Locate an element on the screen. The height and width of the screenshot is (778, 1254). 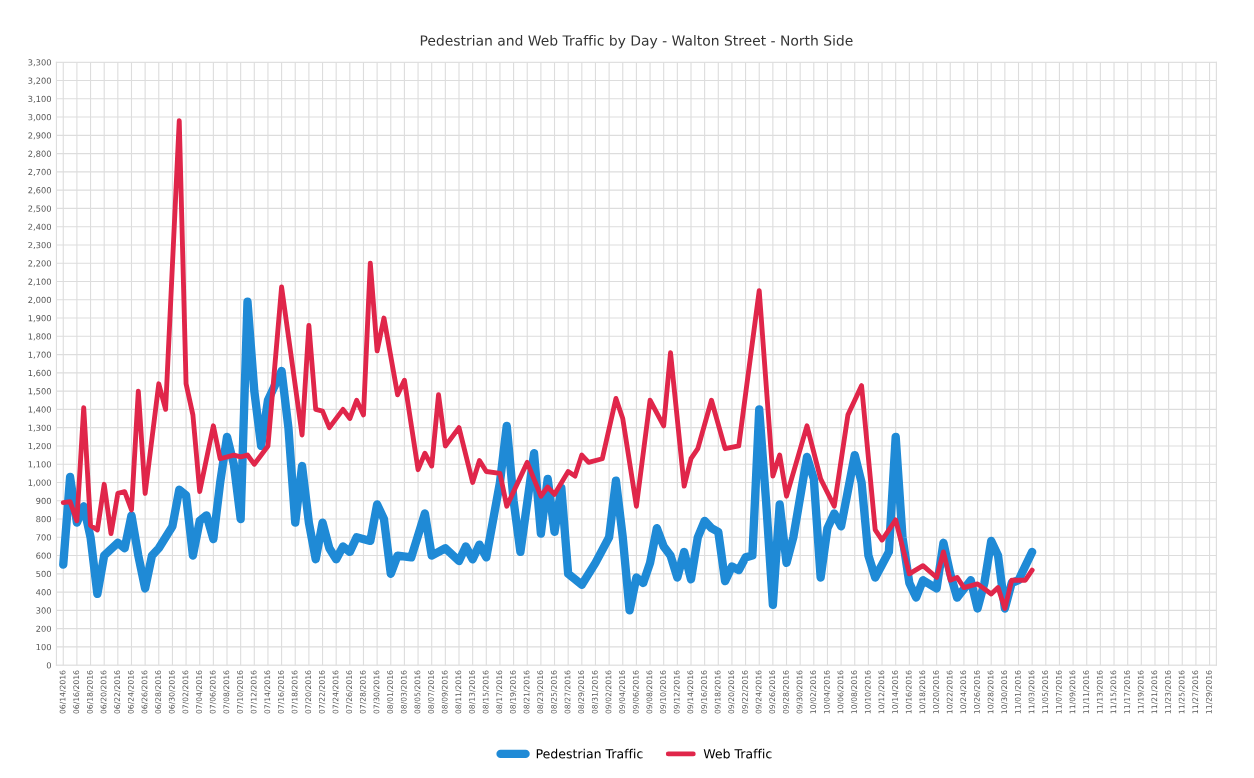
y-tick-label: 2,100 is located at coordinates (40, 282).